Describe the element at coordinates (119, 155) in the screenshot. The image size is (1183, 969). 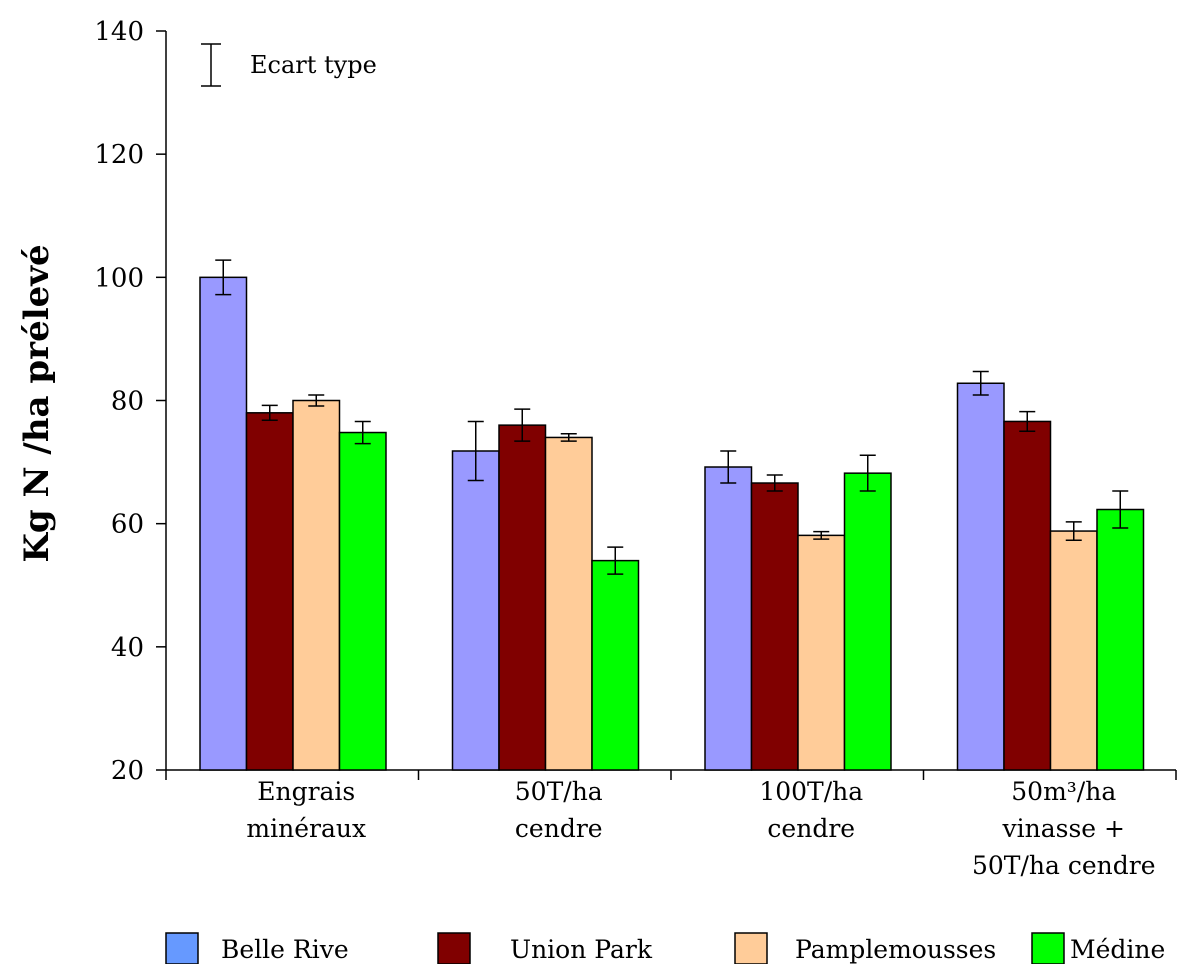
I see `y-tick-label: 120` at that location.